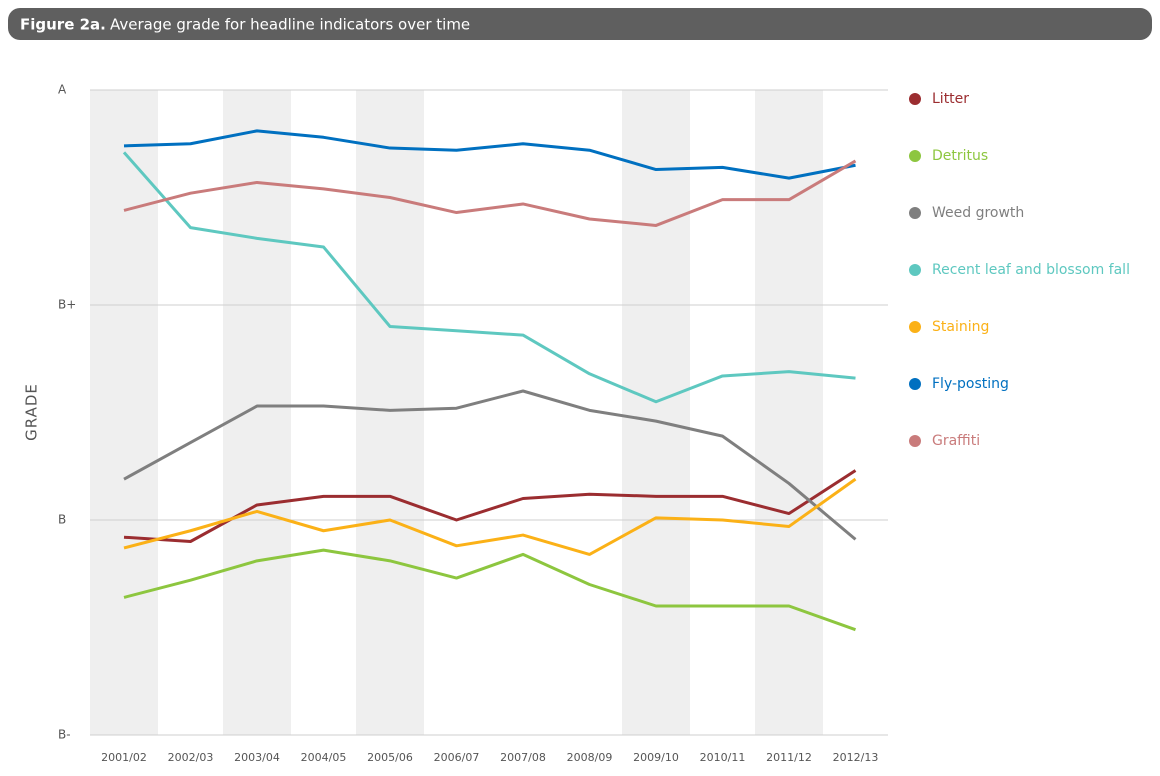  What do you see at coordinates (64, 735) in the screenshot?
I see `y-tick-label: B-` at bounding box center [64, 735].